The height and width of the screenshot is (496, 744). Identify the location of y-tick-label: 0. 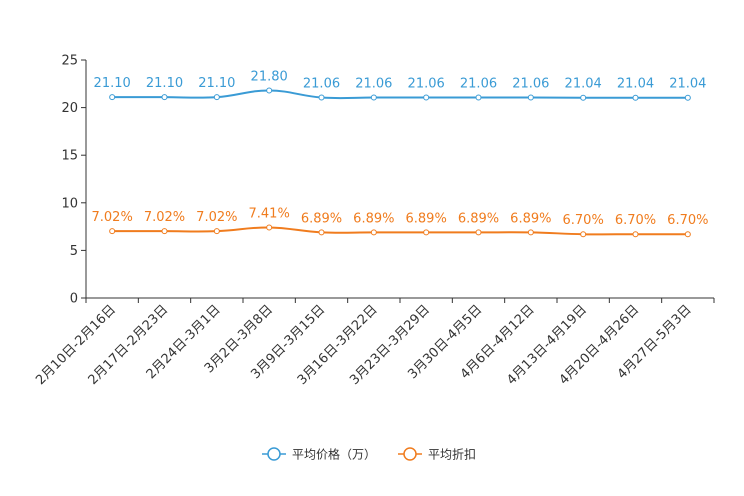
(74, 299).